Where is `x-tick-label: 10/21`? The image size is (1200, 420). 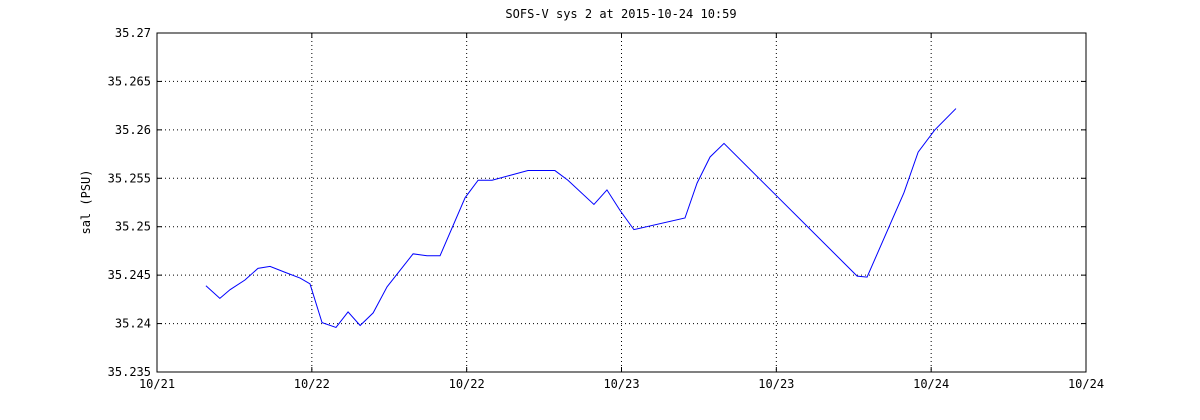
x-tick-label: 10/21 is located at coordinates (157, 384).